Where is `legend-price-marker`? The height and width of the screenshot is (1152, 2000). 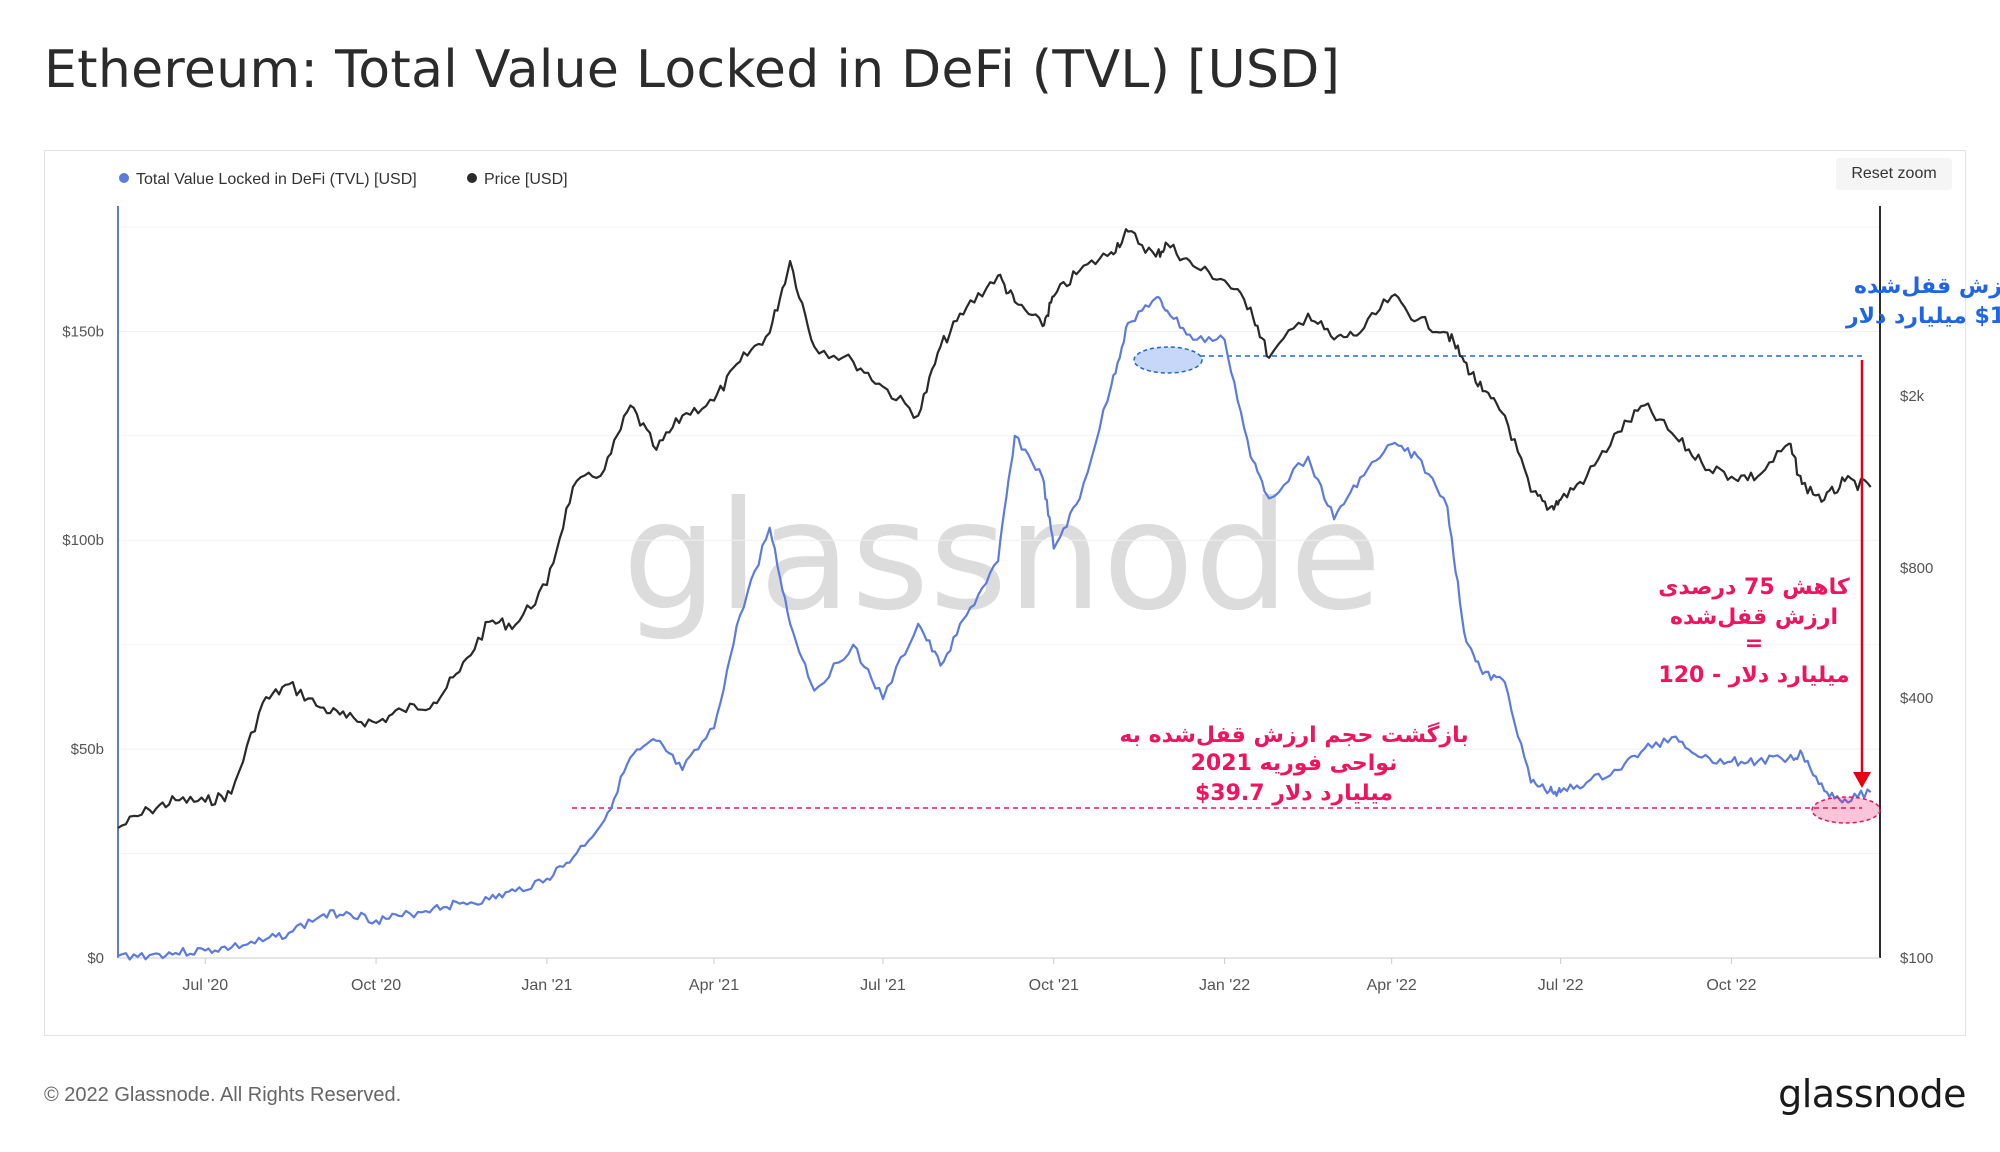 legend-price-marker is located at coordinates (472, 178).